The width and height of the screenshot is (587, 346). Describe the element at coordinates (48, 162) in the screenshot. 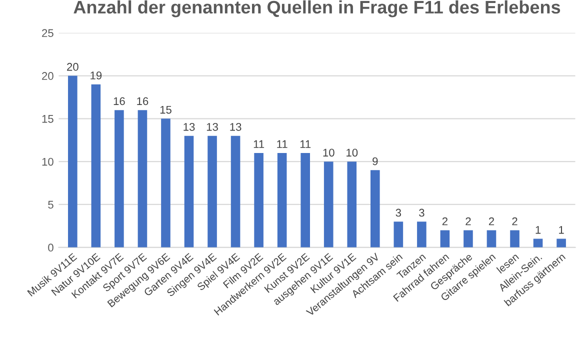

I see `y-tick-label: 10` at that location.